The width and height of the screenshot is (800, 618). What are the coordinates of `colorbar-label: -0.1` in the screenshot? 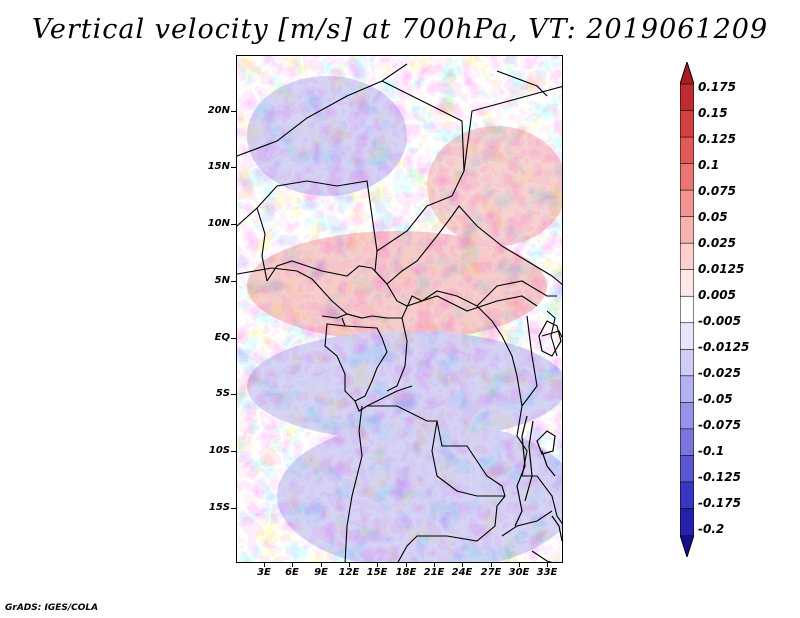 It's located at (711, 451).